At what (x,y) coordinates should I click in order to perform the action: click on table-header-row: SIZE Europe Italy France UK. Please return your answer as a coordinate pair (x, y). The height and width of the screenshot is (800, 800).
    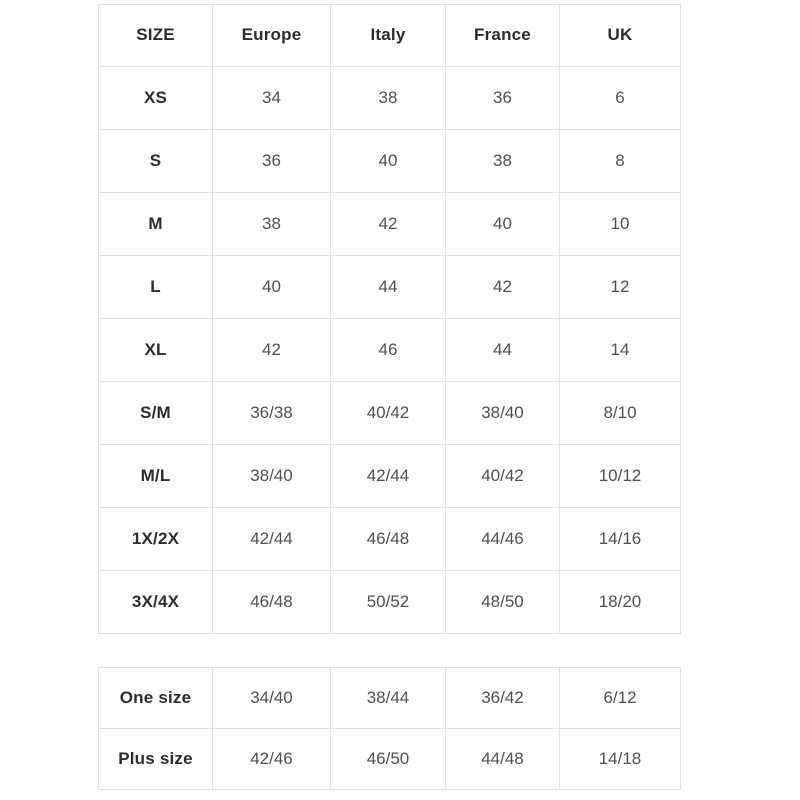
    Looking at the image, I should click on (389, 35).